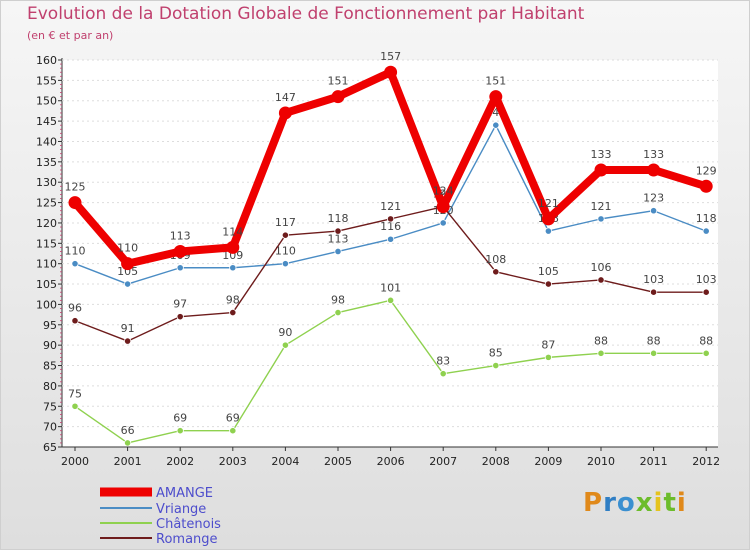  Describe the element at coordinates (653, 154) in the screenshot. I see `data-label-amange: 133` at that location.